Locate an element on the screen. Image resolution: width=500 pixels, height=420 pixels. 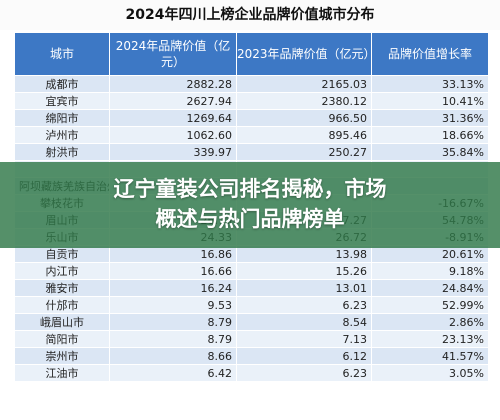
cell-growth-rate: 3.05% is located at coordinates (430, 373).